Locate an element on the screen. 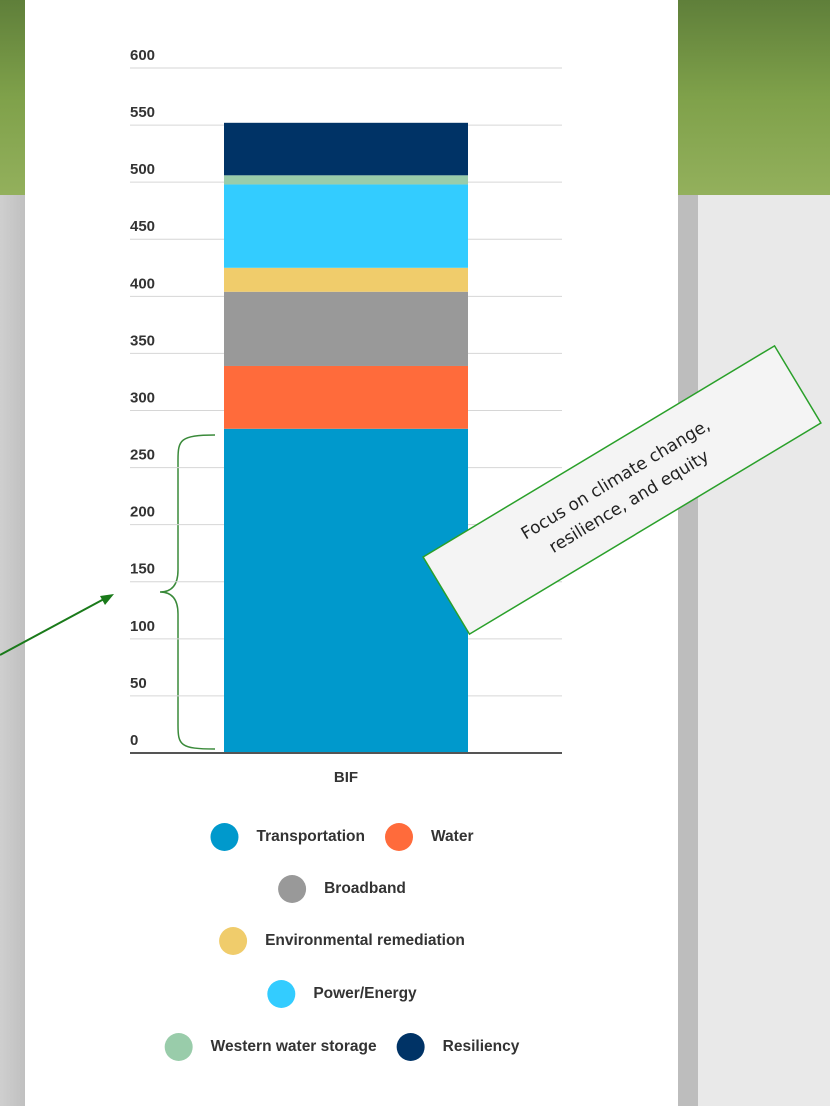 The image size is (830, 1106). arrow is located at coordinates (52, 627).